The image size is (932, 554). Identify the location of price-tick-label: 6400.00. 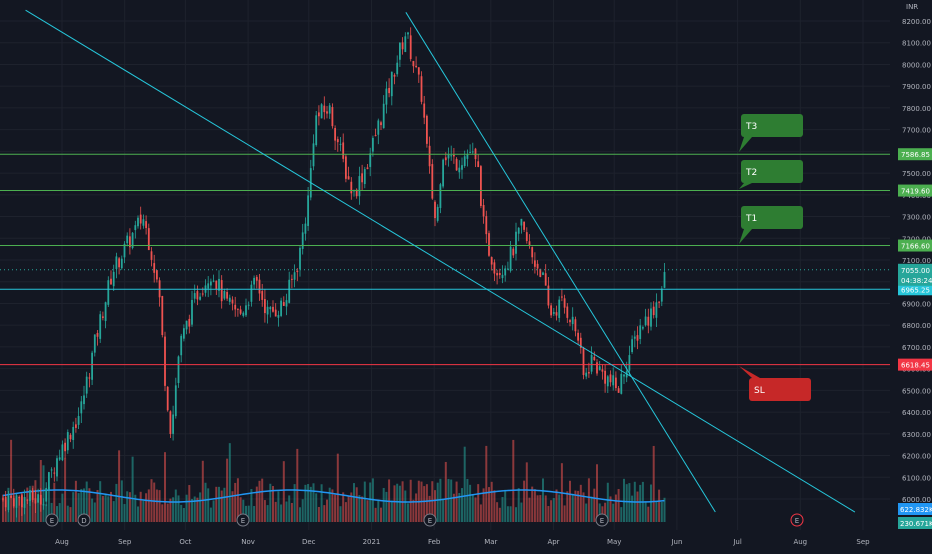
(916, 413).